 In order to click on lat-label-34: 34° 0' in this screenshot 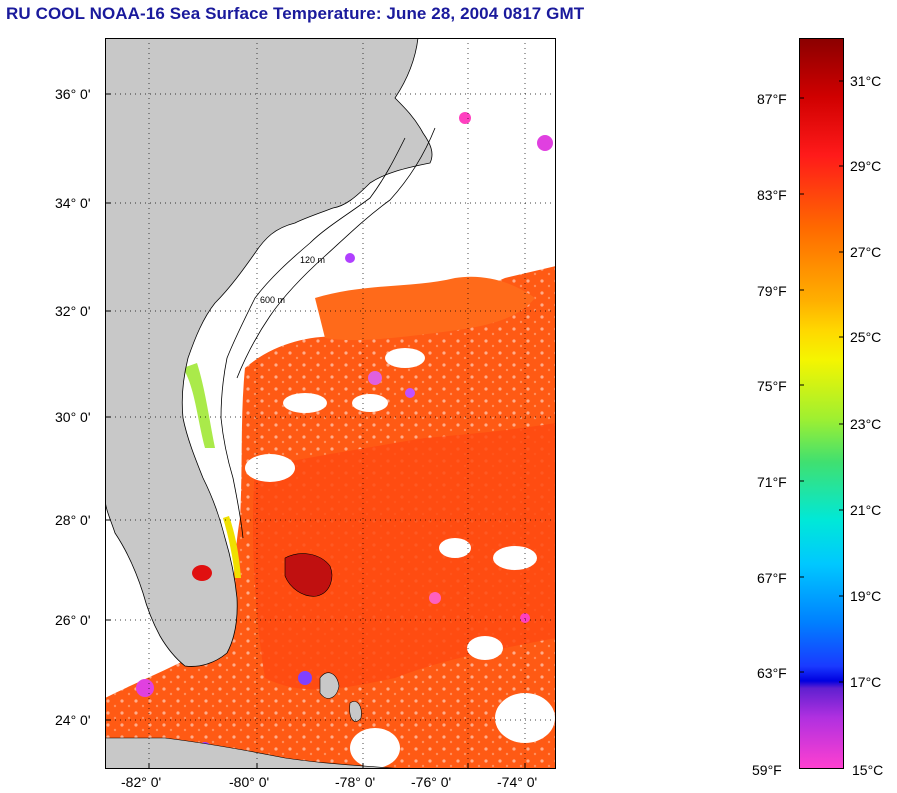, I will do `click(73, 203)`.